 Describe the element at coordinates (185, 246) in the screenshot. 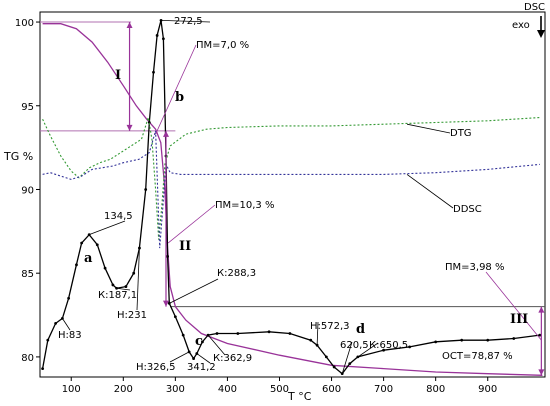

I see `roman-ii: II` at that location.